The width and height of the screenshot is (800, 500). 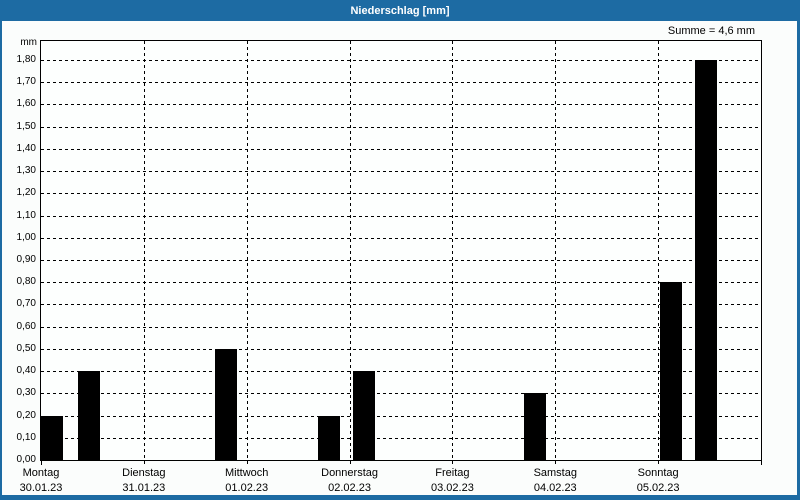 I want to click on y-tick-label: 0,80, so click(x=26, y=282).